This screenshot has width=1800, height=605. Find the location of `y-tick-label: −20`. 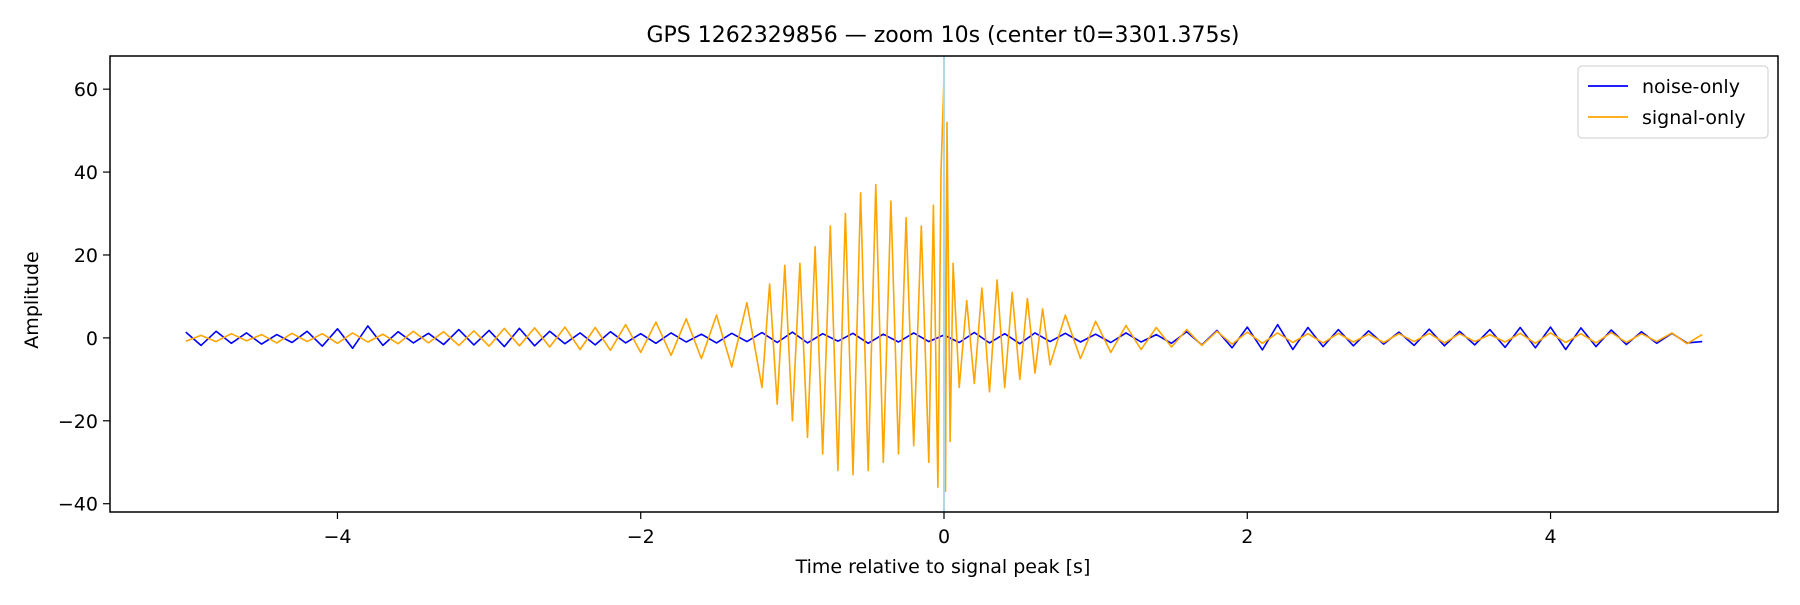

y-tick-label: −20 is located at coordinates (78, 422).